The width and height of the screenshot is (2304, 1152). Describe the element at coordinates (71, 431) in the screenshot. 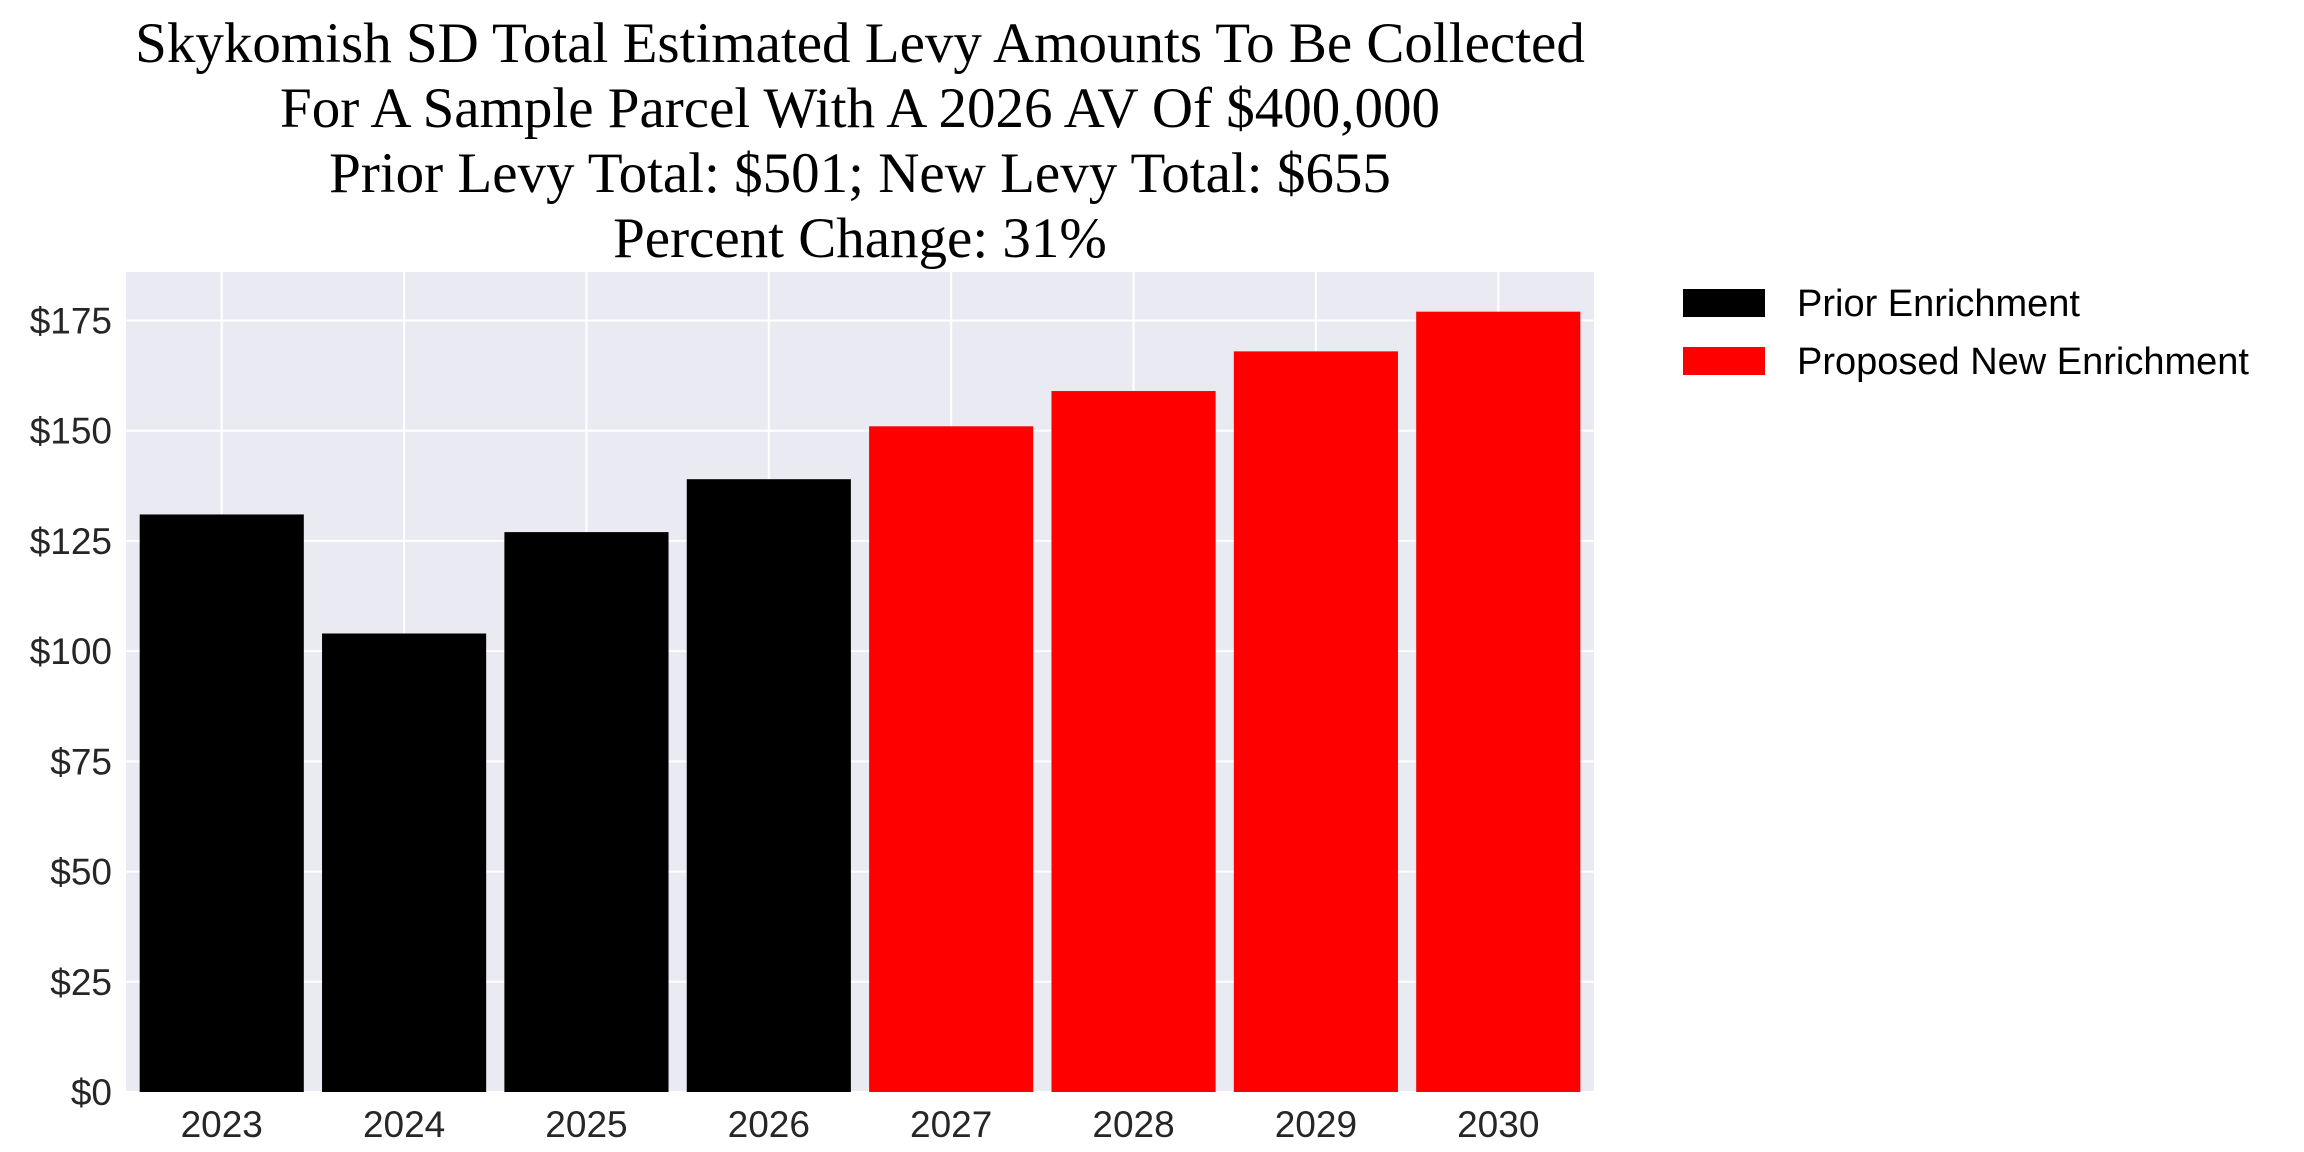

I see `y-tick-label: $150` at that location.